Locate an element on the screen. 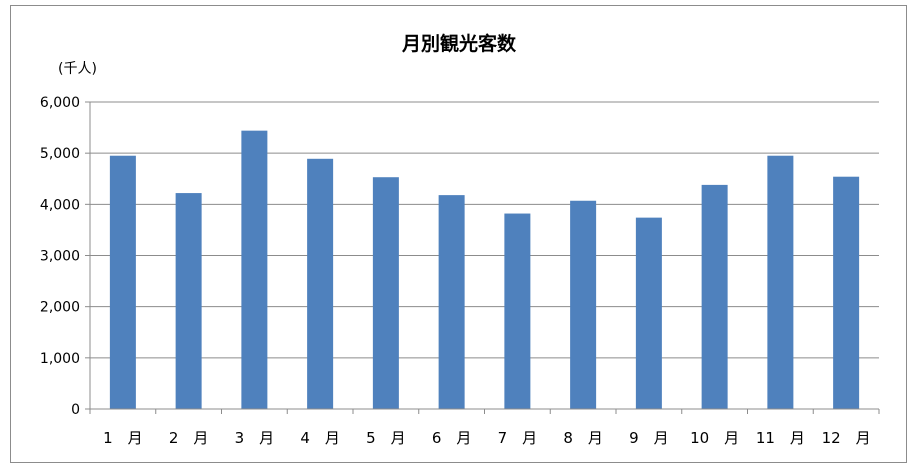 The height and width of the screenshot is (473, 919). y-tick-label: 3,000 is located at coordinates (60, 257).